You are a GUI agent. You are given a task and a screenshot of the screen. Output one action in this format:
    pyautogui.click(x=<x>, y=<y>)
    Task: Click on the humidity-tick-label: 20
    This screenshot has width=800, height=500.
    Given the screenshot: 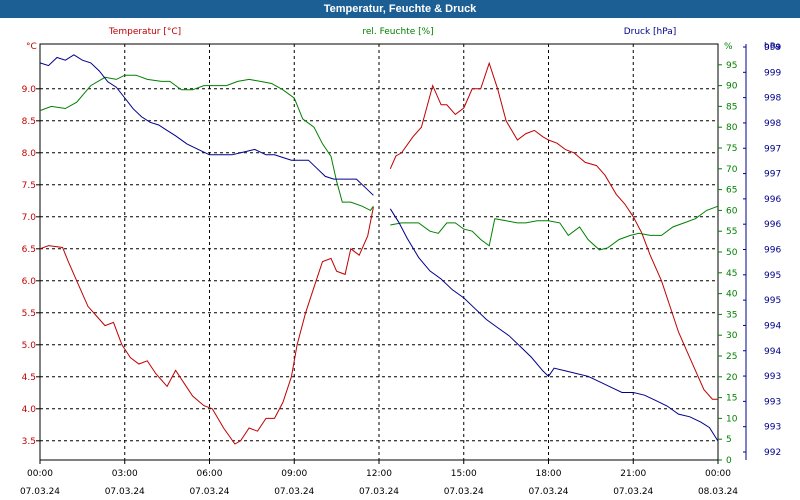 What is the action you would take?
    pyautogui.click(x=732, y=378)
    